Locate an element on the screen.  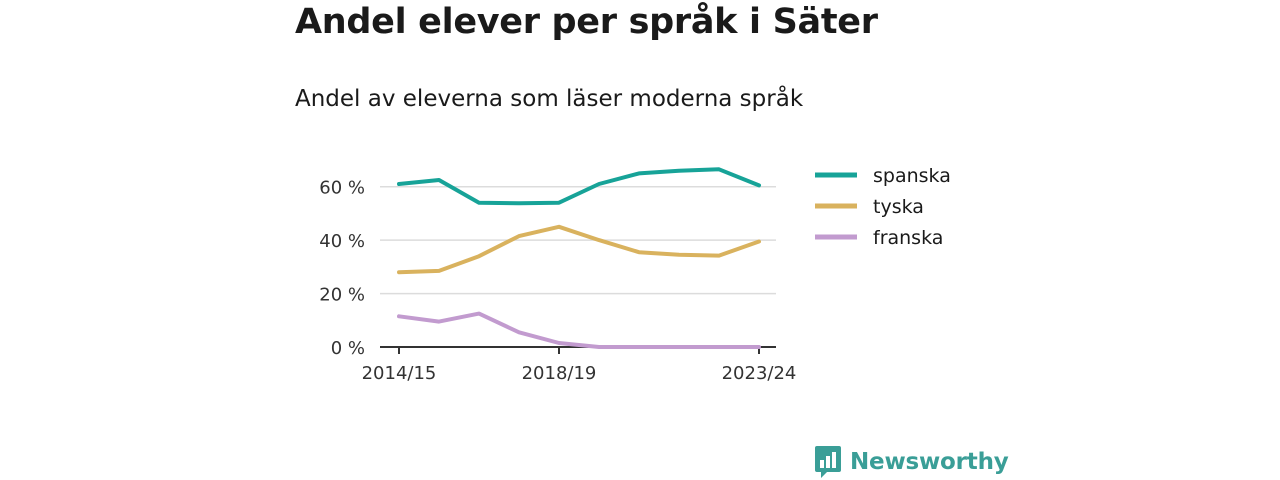
x-tick-label: 2023/24 is located at coordinates (759, 373).